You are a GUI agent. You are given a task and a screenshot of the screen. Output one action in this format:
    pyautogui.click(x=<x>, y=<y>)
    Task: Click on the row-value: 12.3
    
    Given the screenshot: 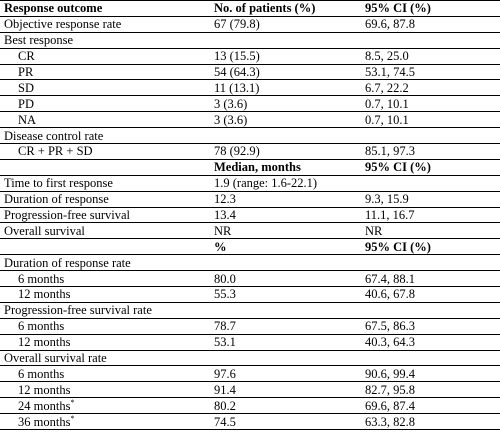 What is the action you would take?
    pyautogui.click(x=285, y=199)
    